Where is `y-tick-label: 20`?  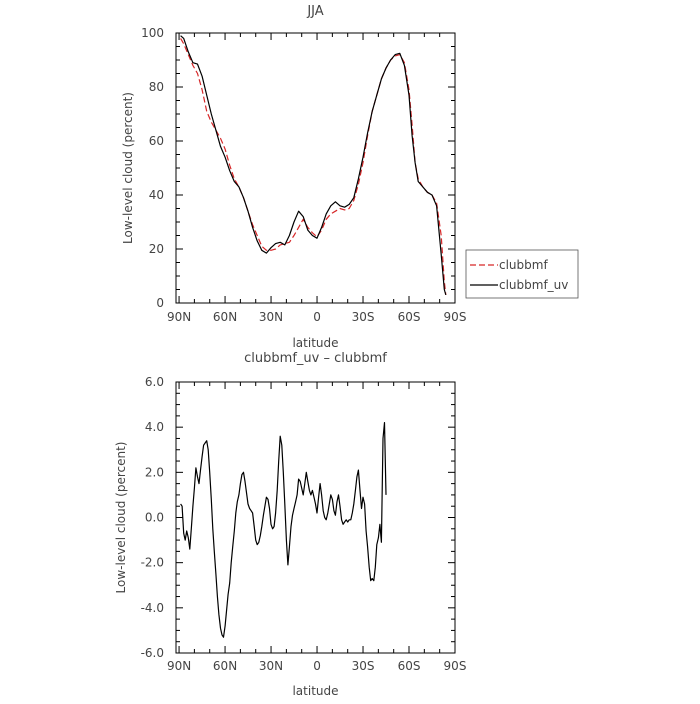
y-tick-label: 20 is located at coordinates (156, 249).